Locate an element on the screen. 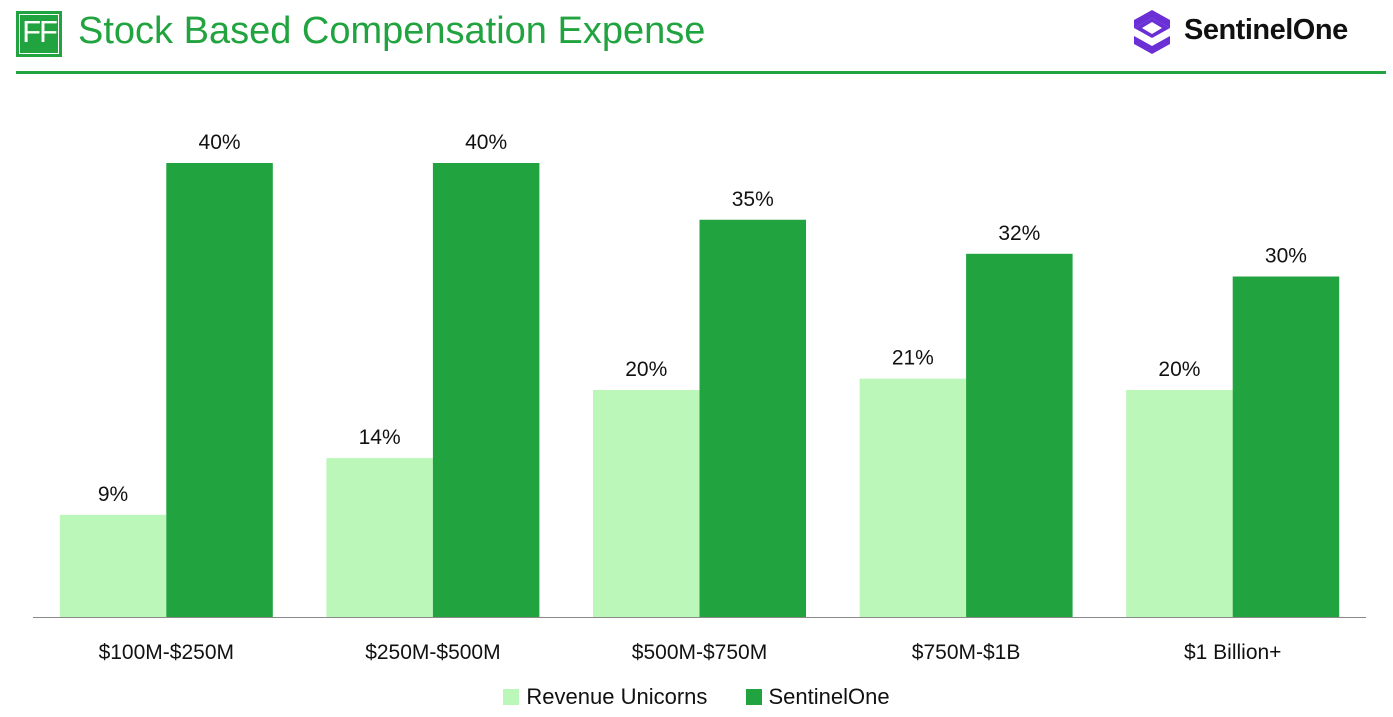  legend-label-sentinelone: SentinelOne is located at coordinates (829, 696).